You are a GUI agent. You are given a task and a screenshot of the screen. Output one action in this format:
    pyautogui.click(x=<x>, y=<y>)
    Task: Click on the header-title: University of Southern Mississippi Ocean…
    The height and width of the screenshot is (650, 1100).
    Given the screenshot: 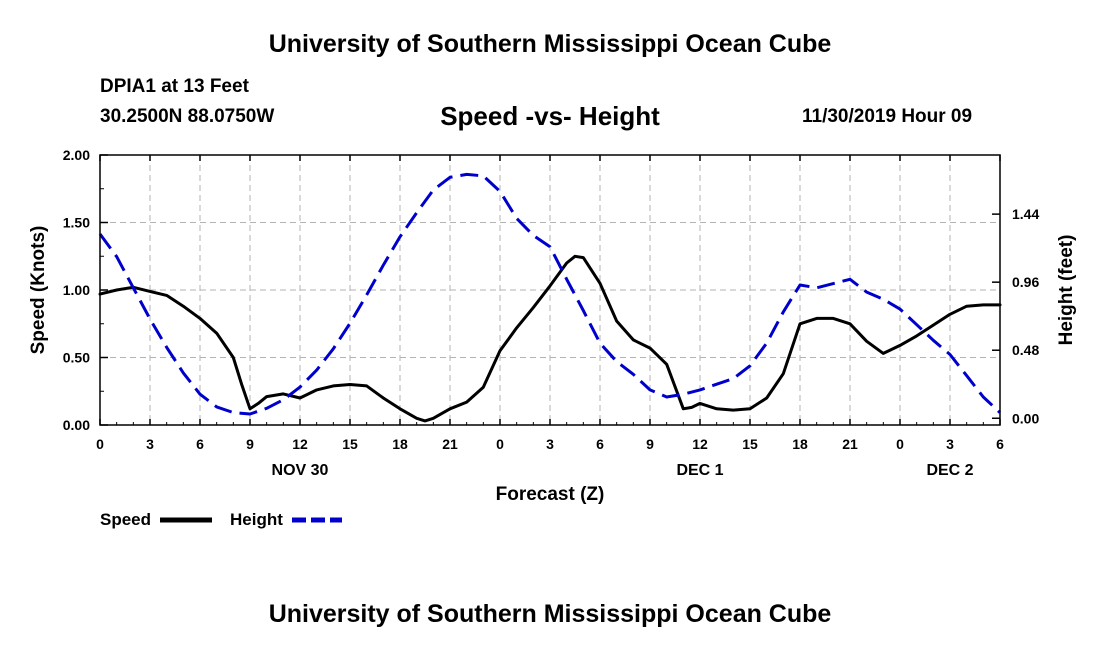 What is the action you would take?
    pyautogui.click(x=550, y=44)
    